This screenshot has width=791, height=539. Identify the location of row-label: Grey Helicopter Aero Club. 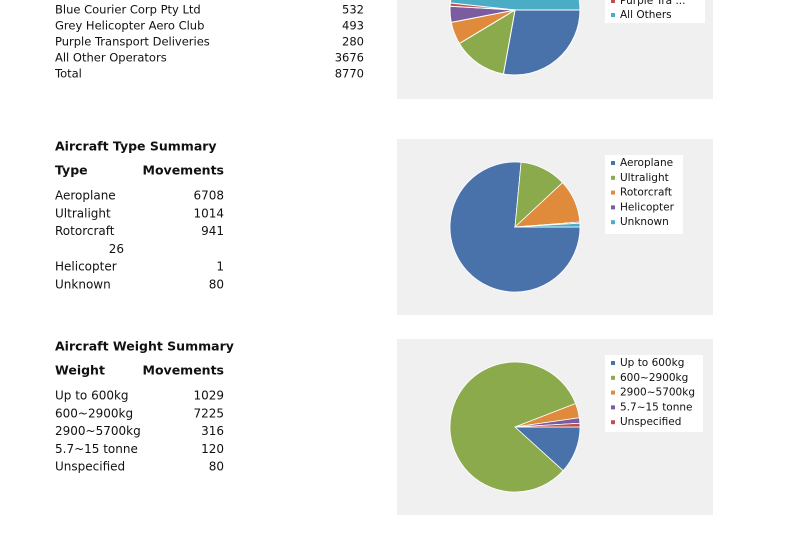
(129, 26).